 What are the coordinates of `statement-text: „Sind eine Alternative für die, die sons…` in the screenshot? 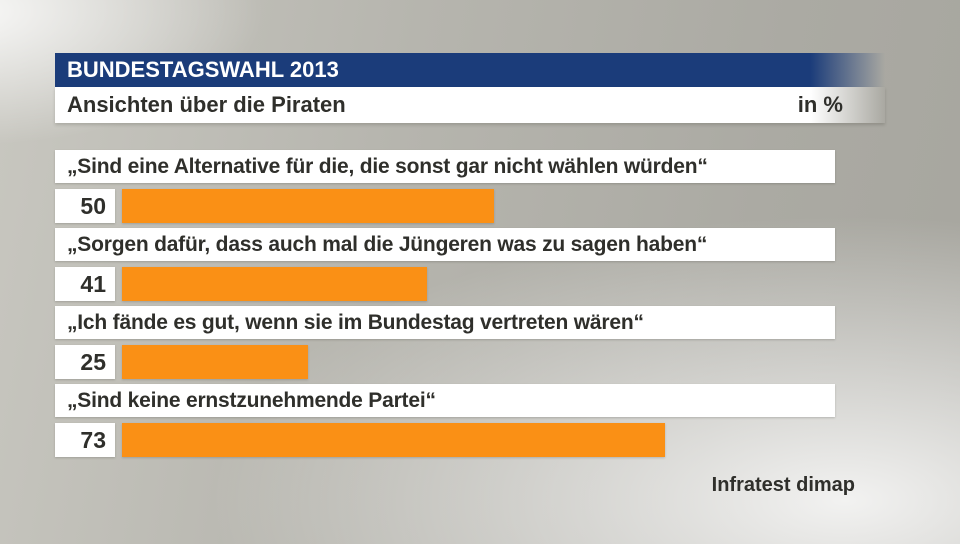 It's located at (387, 166).